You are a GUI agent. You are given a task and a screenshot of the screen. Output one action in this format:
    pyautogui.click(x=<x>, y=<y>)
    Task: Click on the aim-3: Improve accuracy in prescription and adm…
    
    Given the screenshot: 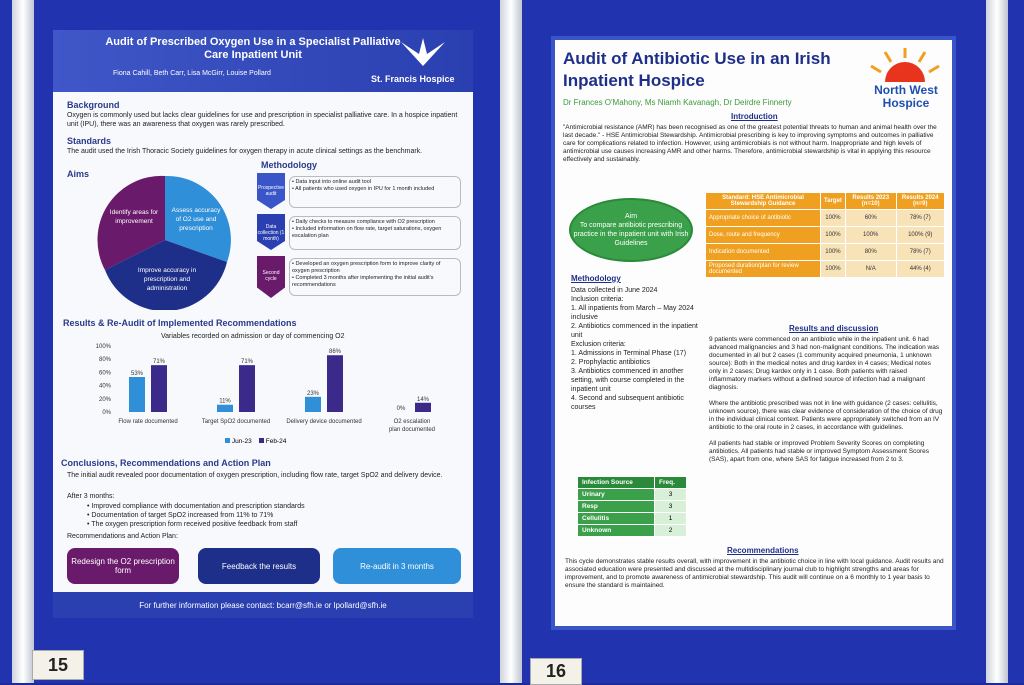 What is the action you would take?
    pyautogui.click(x=167, y=279)
    